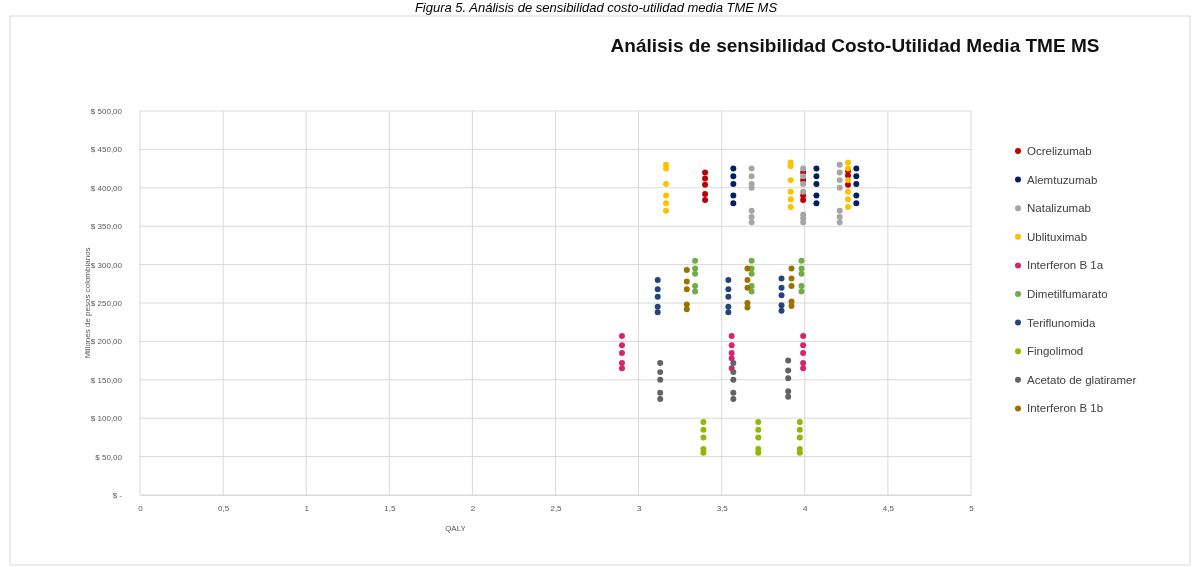 This screenshot has height=567, width=1192. What do you see at coordinates (106, 265) in the screenshot?
I see `y-tick-label: $ 300,00` at bounding box center [106, 265].